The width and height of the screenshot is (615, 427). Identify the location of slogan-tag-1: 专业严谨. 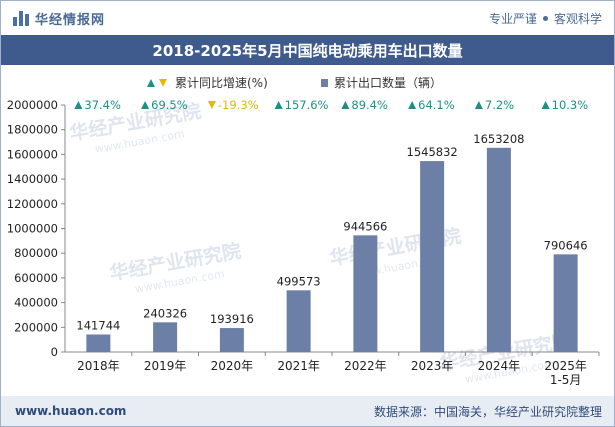
(512, 18).